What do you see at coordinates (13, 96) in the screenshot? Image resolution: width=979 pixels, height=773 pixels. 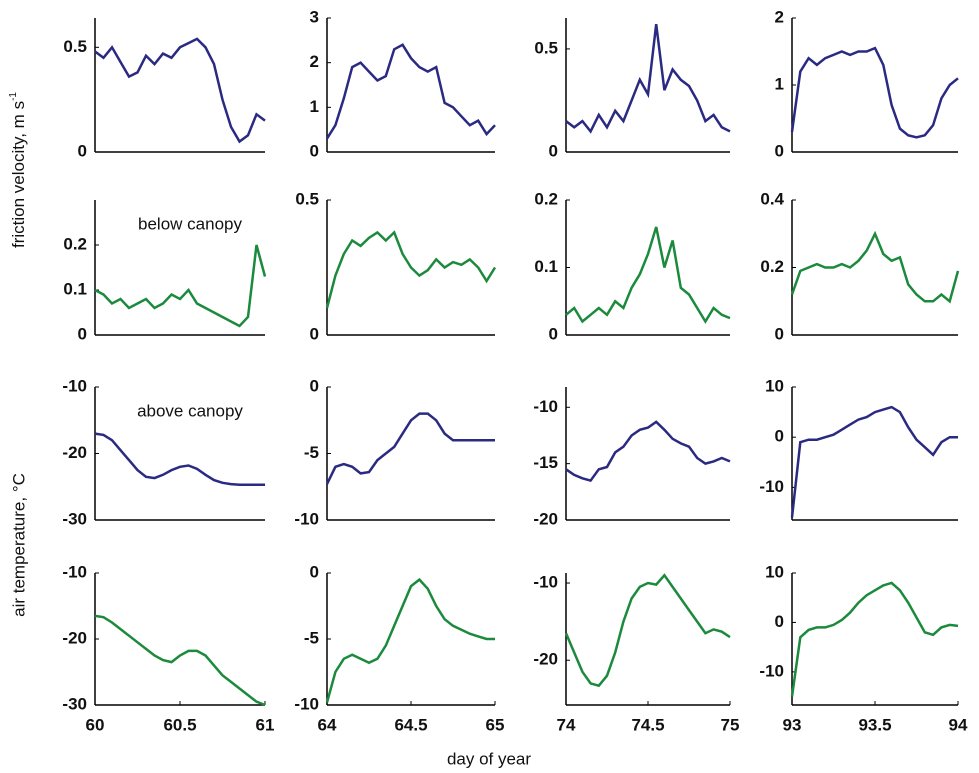 I see `y-axis-label-sup: -1` at bounding box center [13, 96].